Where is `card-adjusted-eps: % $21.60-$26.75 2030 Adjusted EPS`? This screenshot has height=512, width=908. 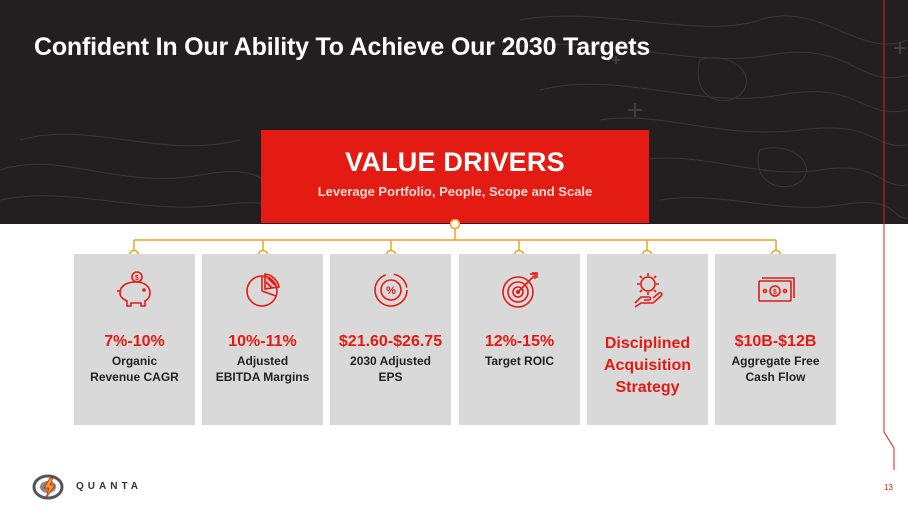 card-adjusted-eps: % $21.60-$26.75 2030 Adjusted EPS is located at coordinates (390, 339).